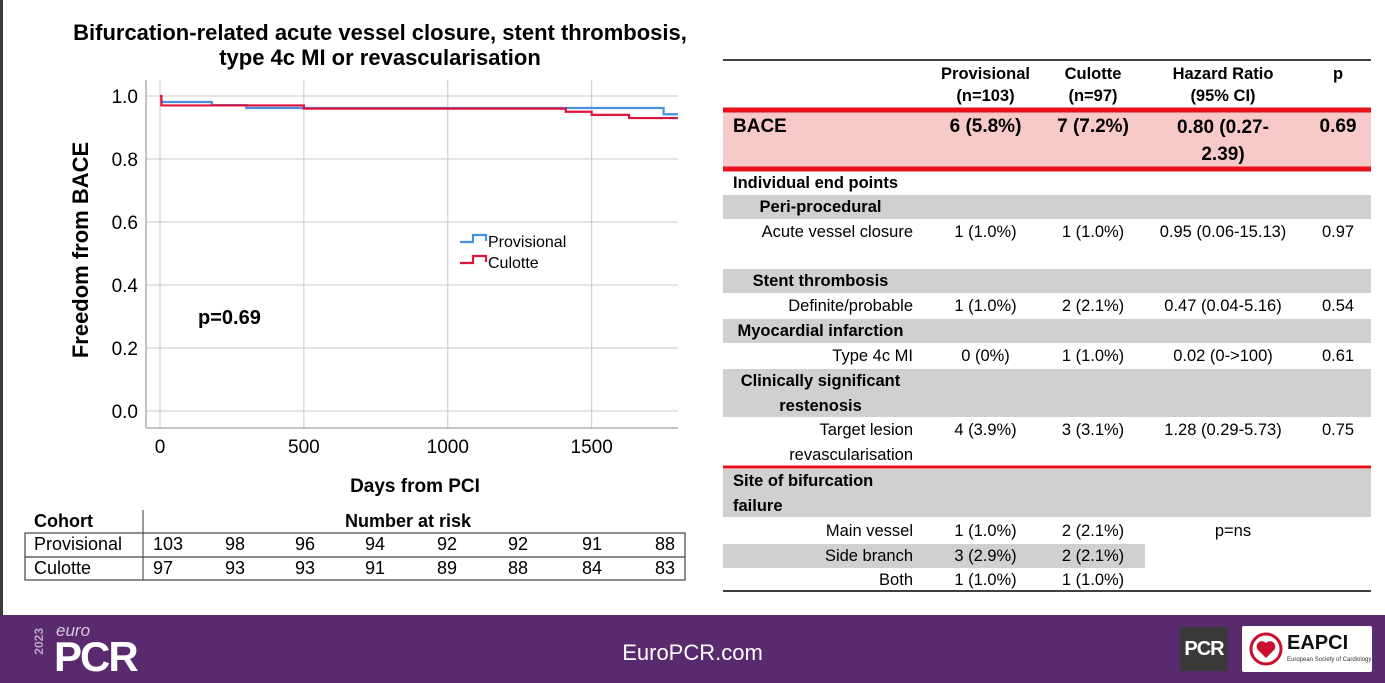 The width and height of the screenshot is (1385, 683). I want to click on row-label: Clinically significant restenosis, so click(820, 393).